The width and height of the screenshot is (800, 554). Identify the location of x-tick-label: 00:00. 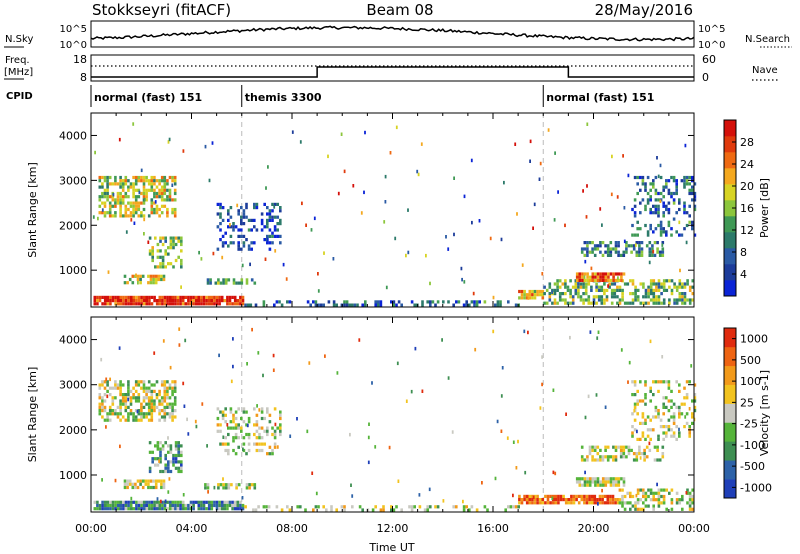
(91, 528).